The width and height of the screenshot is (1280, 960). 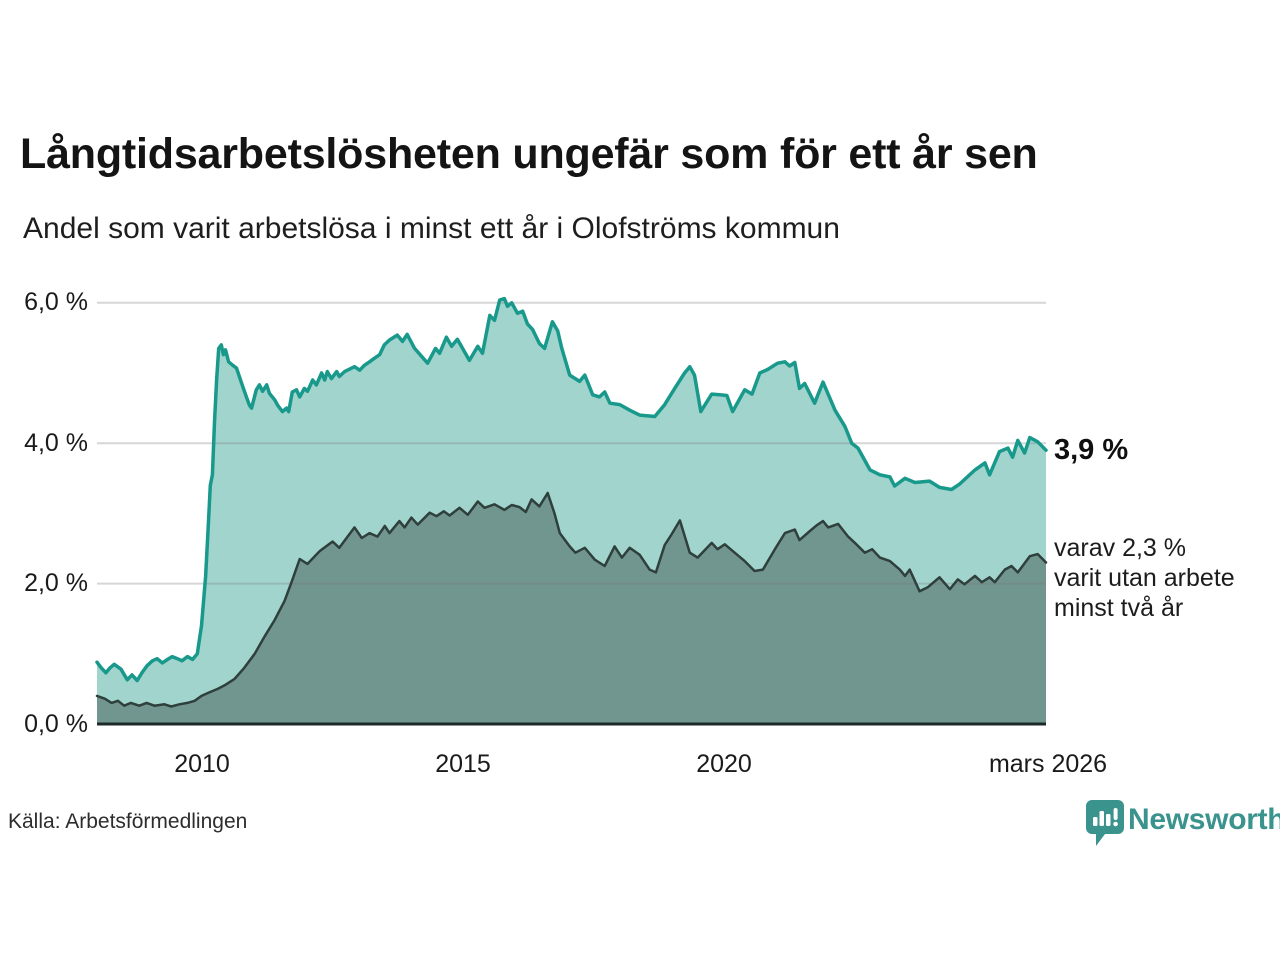 I want to click on newsworthy-wordmark: Newsworthy, so click(x=1204, y=819).